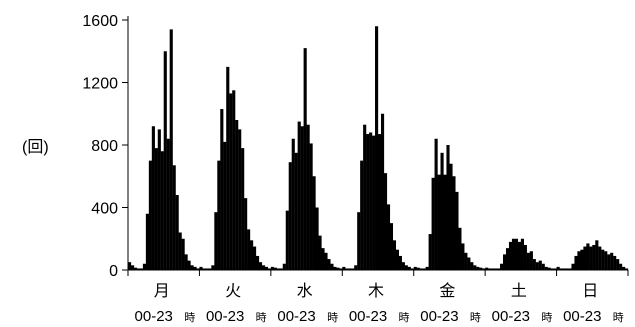  Describe the element at coordinates (481, 268) in the screenshot. I see `bar-金-22` at that location.